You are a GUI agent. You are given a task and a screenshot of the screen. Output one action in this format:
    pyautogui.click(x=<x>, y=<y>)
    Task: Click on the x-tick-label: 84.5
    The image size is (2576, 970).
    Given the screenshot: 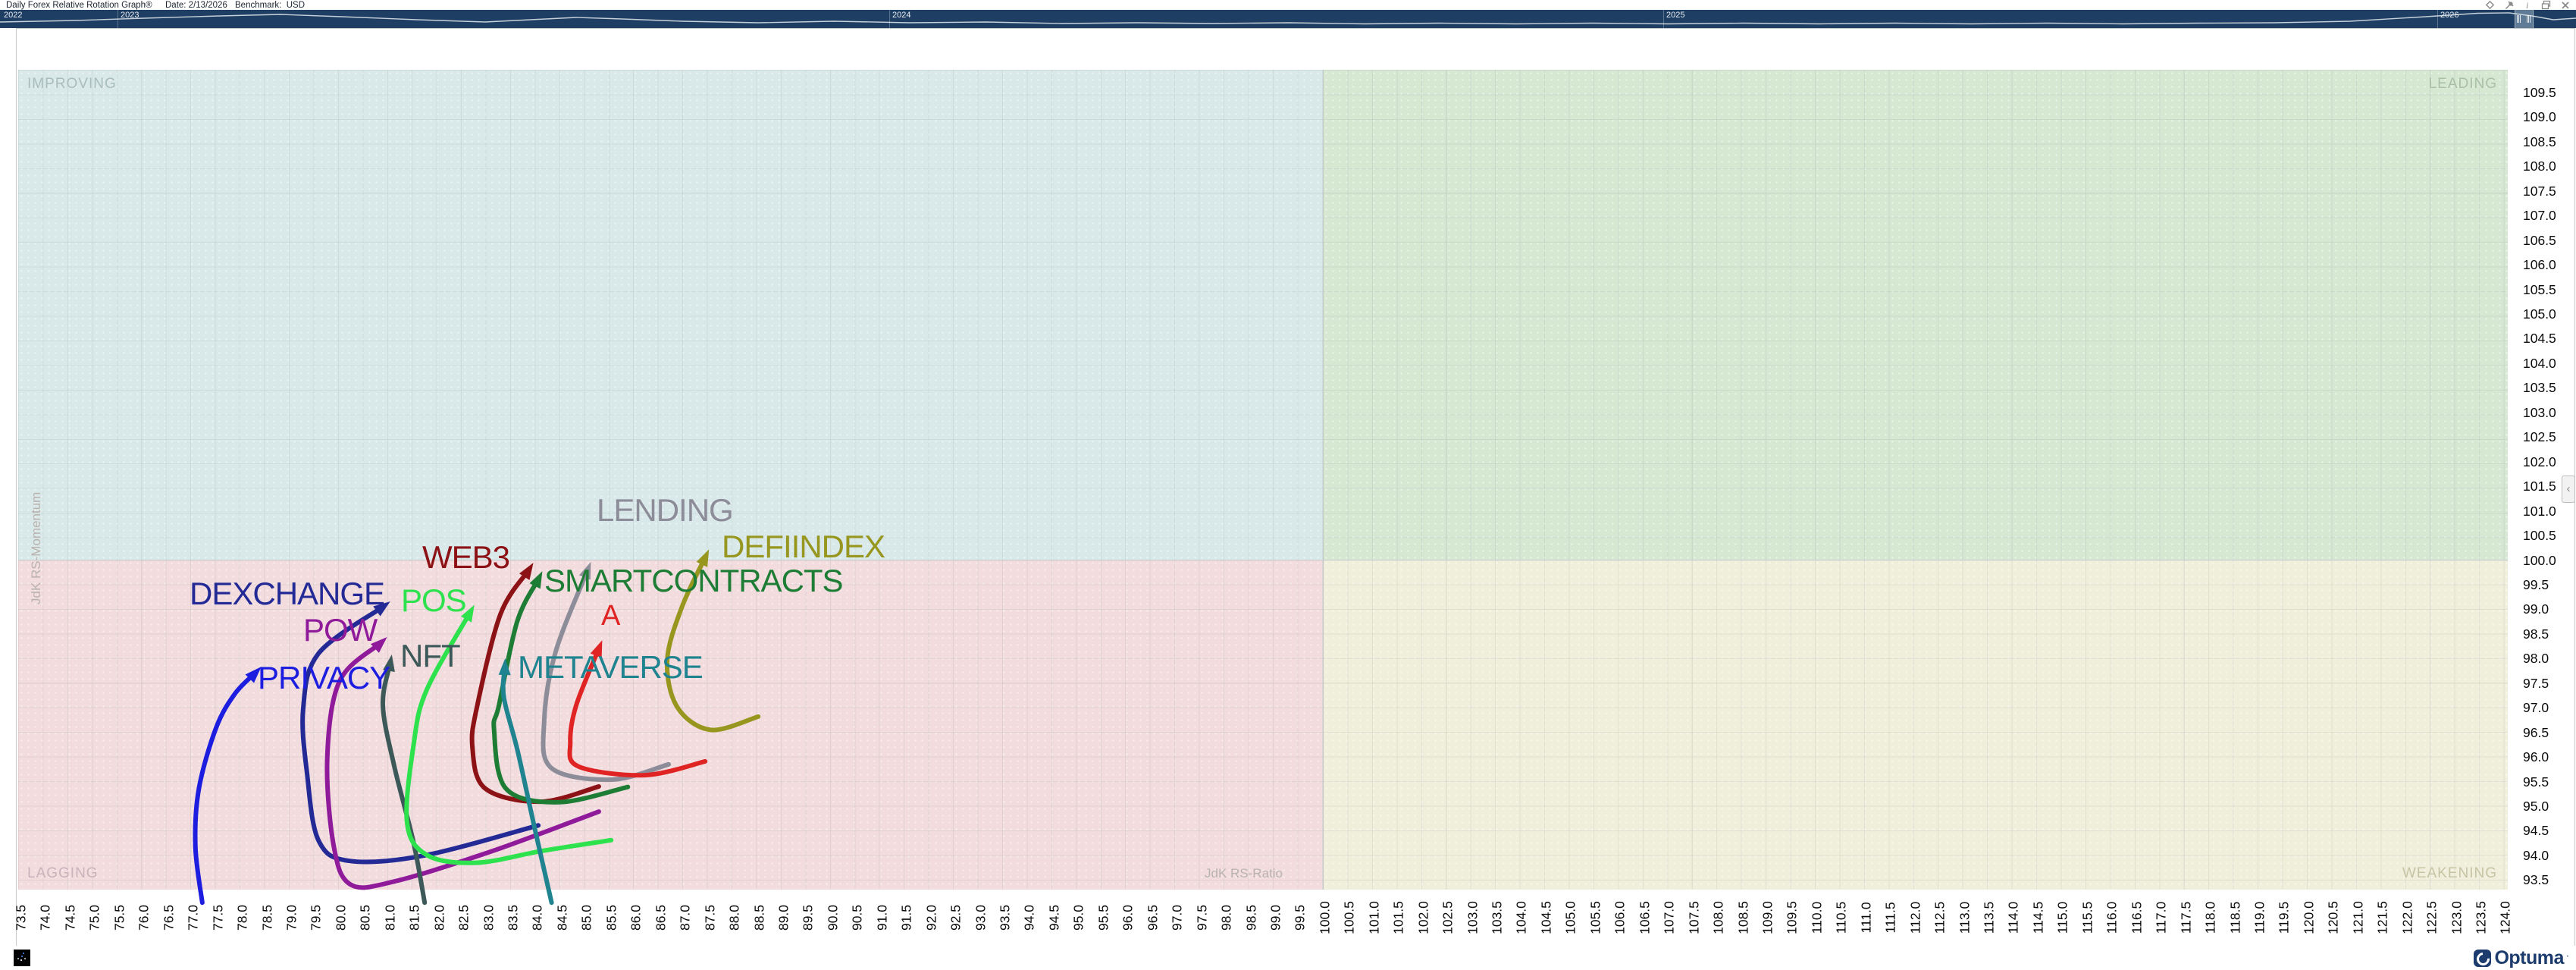 What is the action you would take?
    pyautogui.click(x=562, y=917)
    